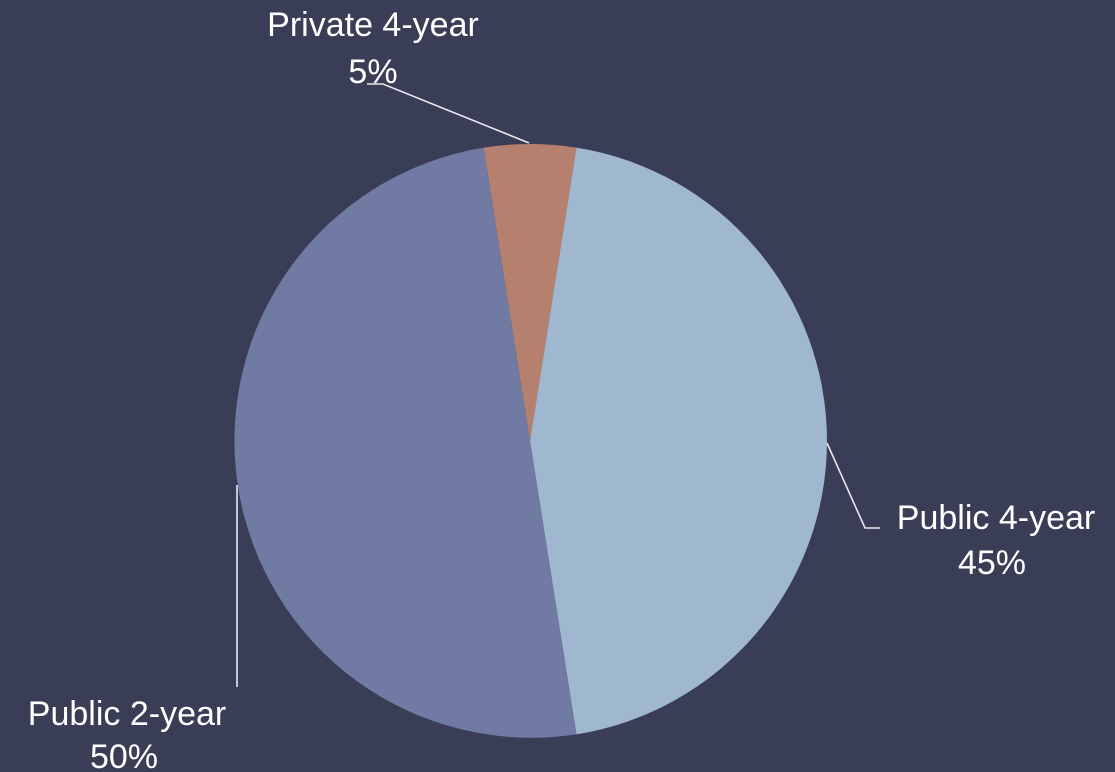 Image resolution: width=1115 pixels, height=772 pixels. I want to click on leader-line-public-4-year, so click(853, 485).